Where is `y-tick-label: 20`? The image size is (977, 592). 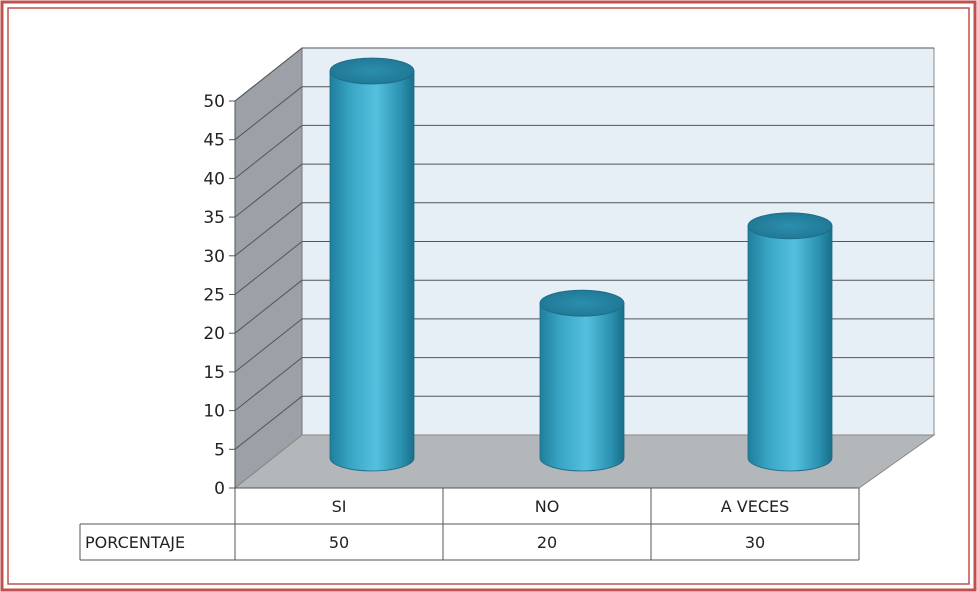
y-tick-label: 20 is located at coordinates (214, 334).